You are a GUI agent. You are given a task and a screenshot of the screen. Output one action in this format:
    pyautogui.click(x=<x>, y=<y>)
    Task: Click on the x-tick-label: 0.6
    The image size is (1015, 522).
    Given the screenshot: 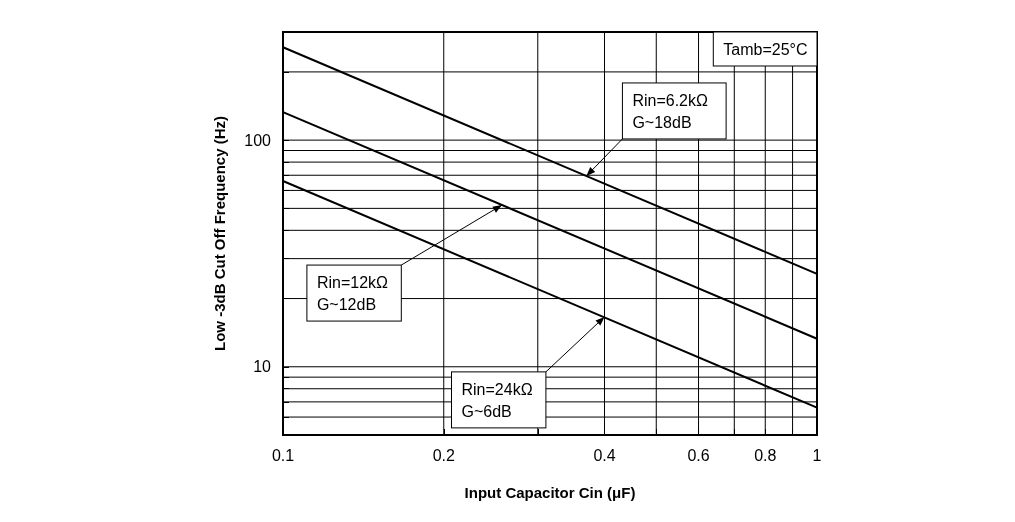 What is the action you would take?
    pyautogui.click(x=698, y=455)
    